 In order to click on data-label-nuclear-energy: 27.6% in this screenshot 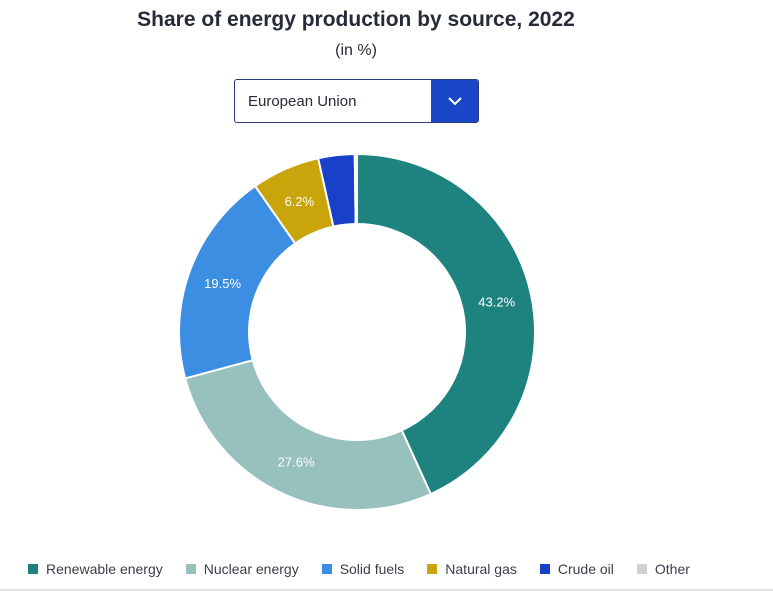, I will do `click(296, 461)`.